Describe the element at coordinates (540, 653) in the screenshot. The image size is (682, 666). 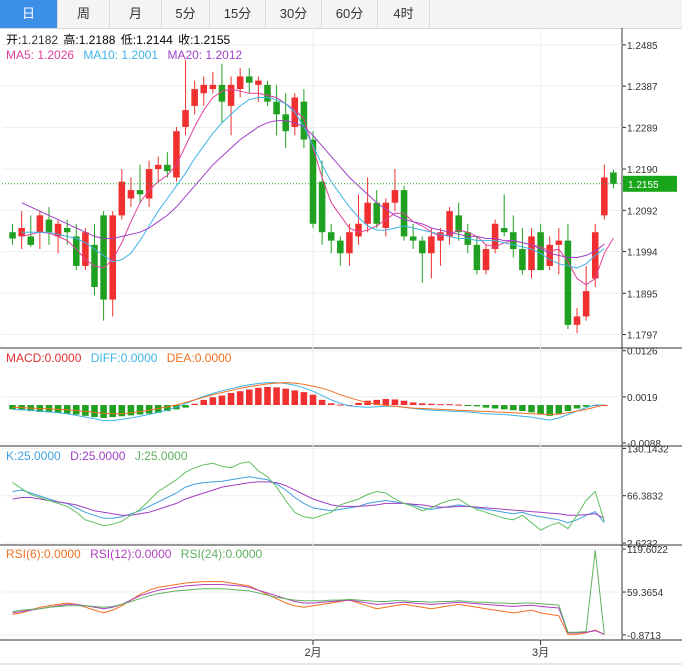
I see `date-label: 3月` at that location.